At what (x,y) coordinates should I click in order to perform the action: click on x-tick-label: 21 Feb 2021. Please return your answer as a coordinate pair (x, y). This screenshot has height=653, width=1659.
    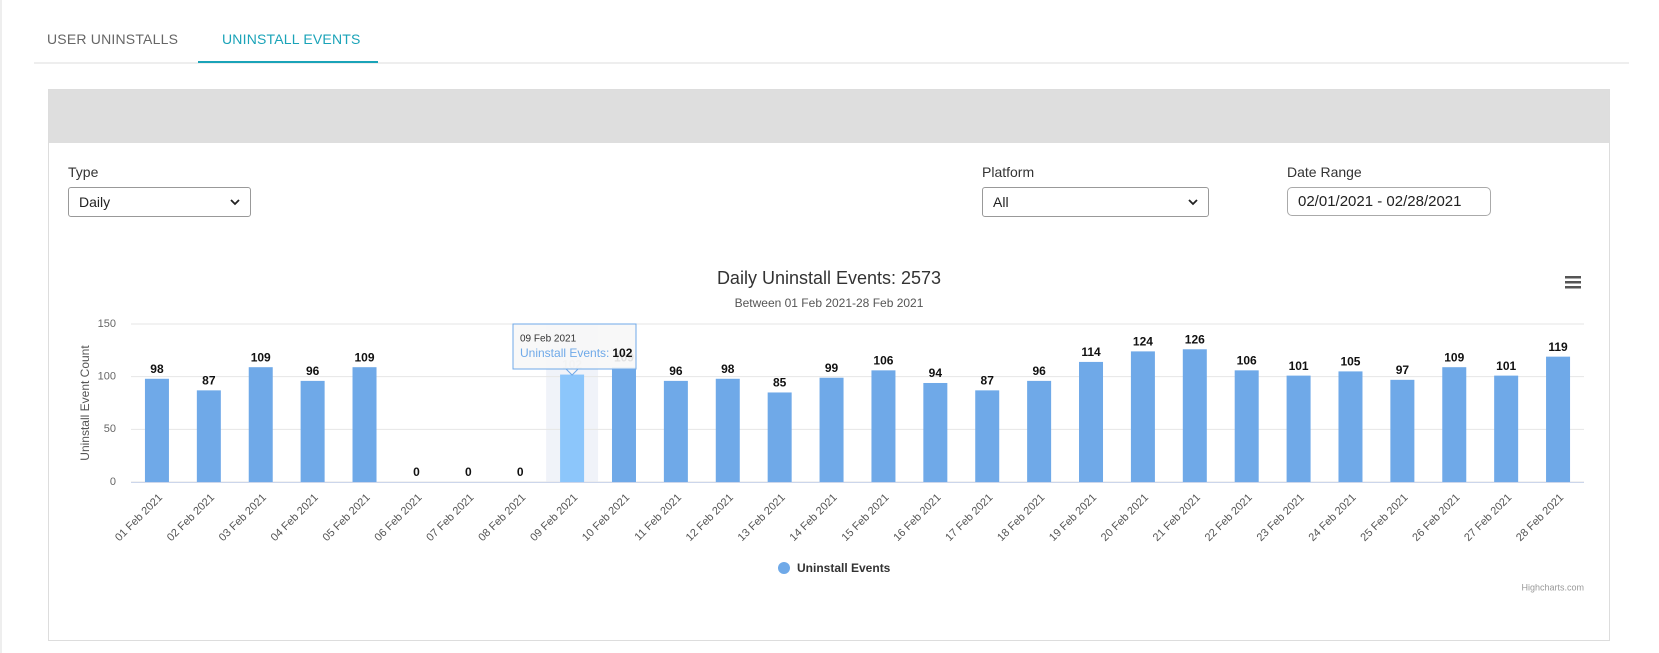
    Looking at the image, I should click on (1177, 518).